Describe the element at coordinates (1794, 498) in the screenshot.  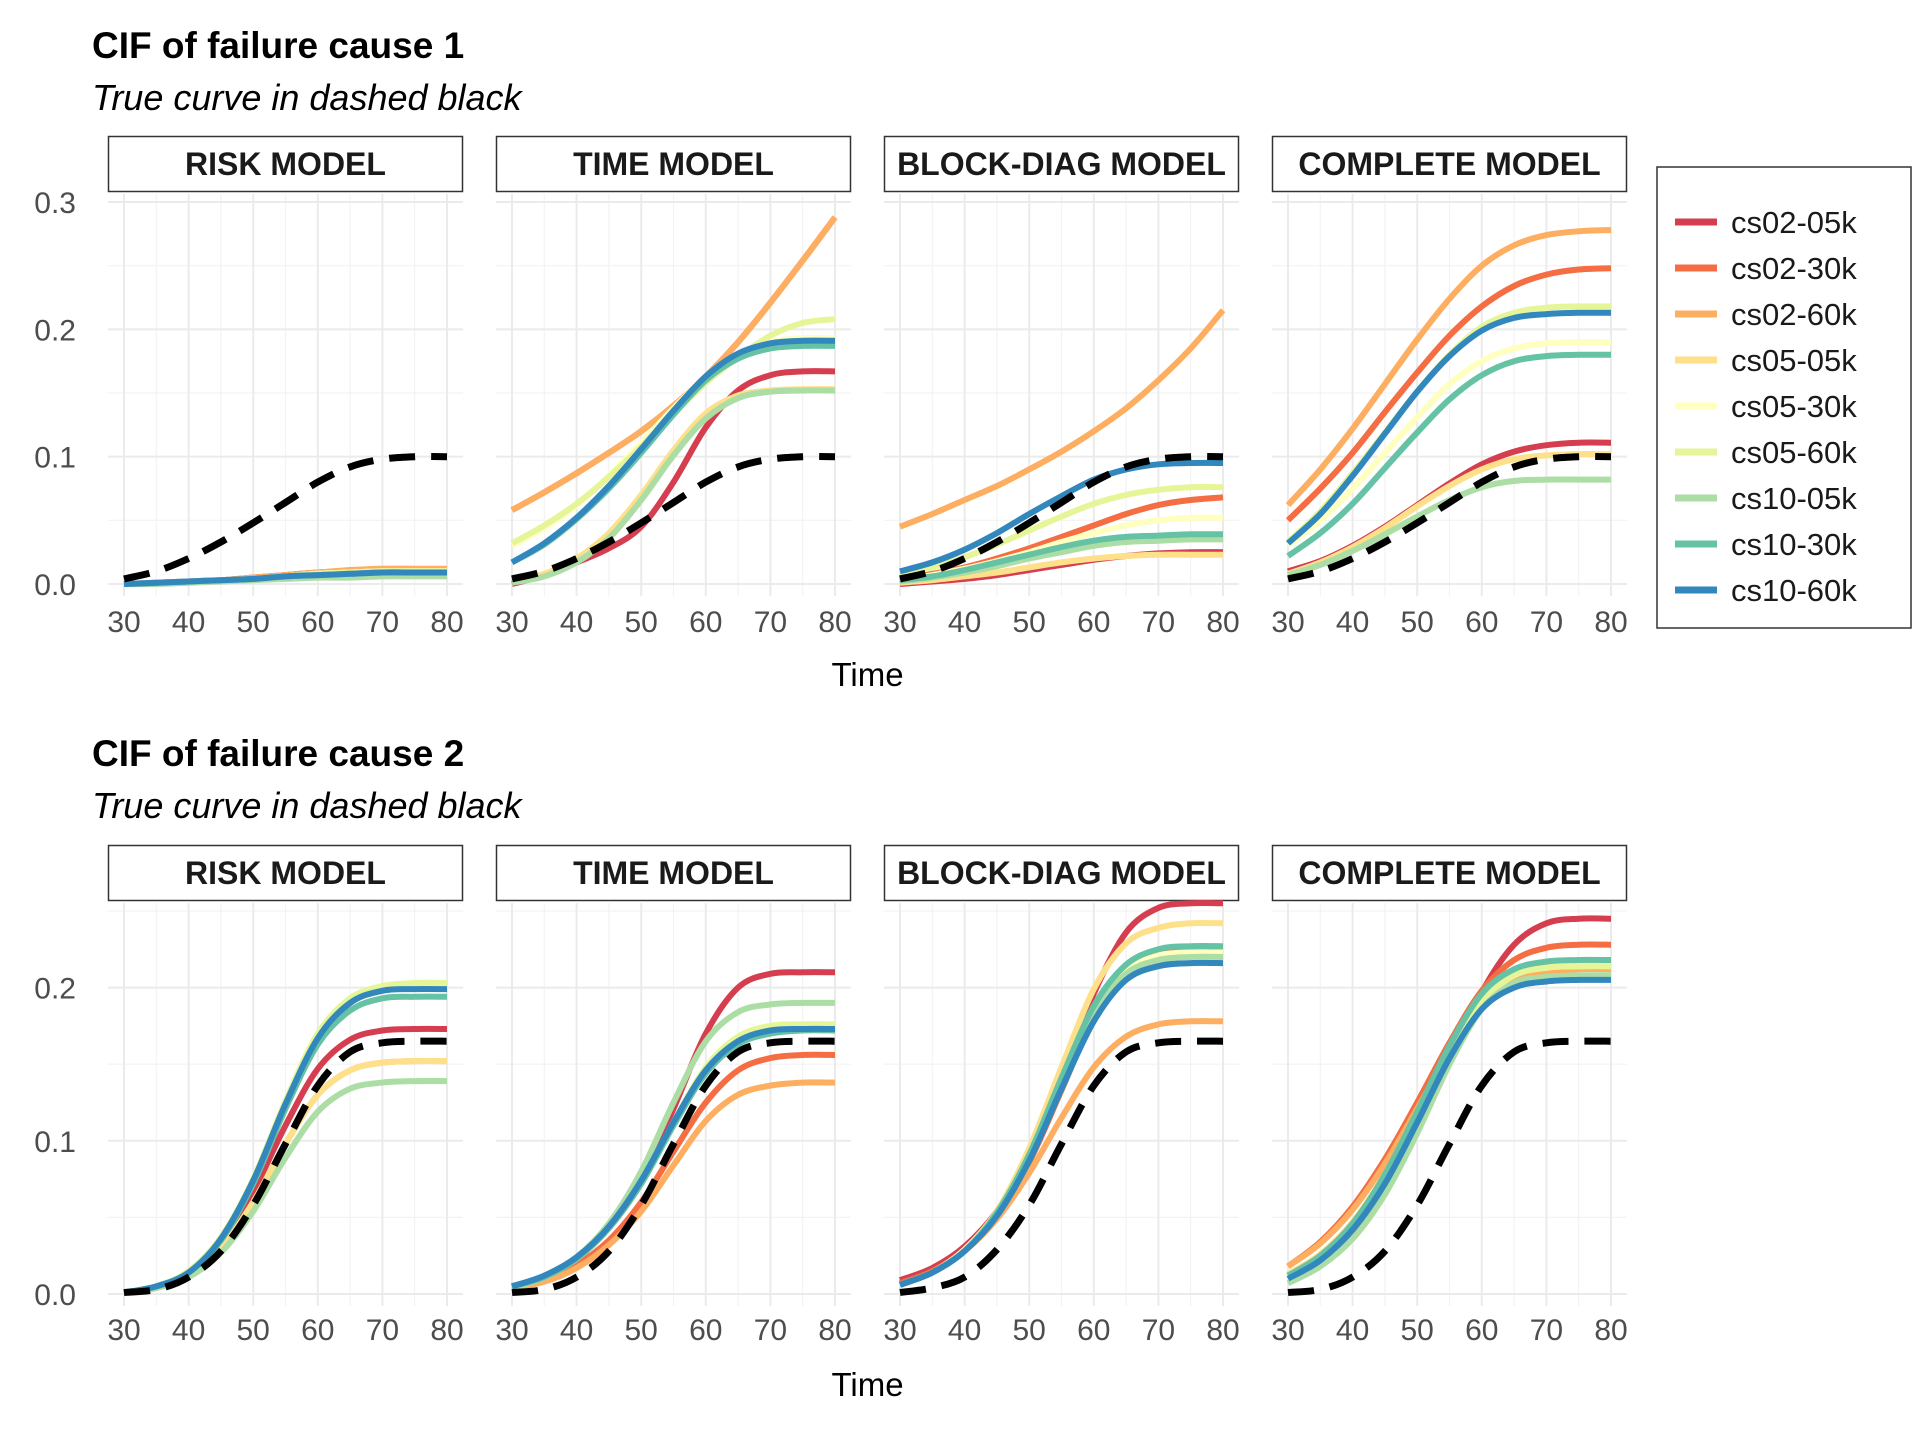
I see `legend-label: cs10-05k` at that location.